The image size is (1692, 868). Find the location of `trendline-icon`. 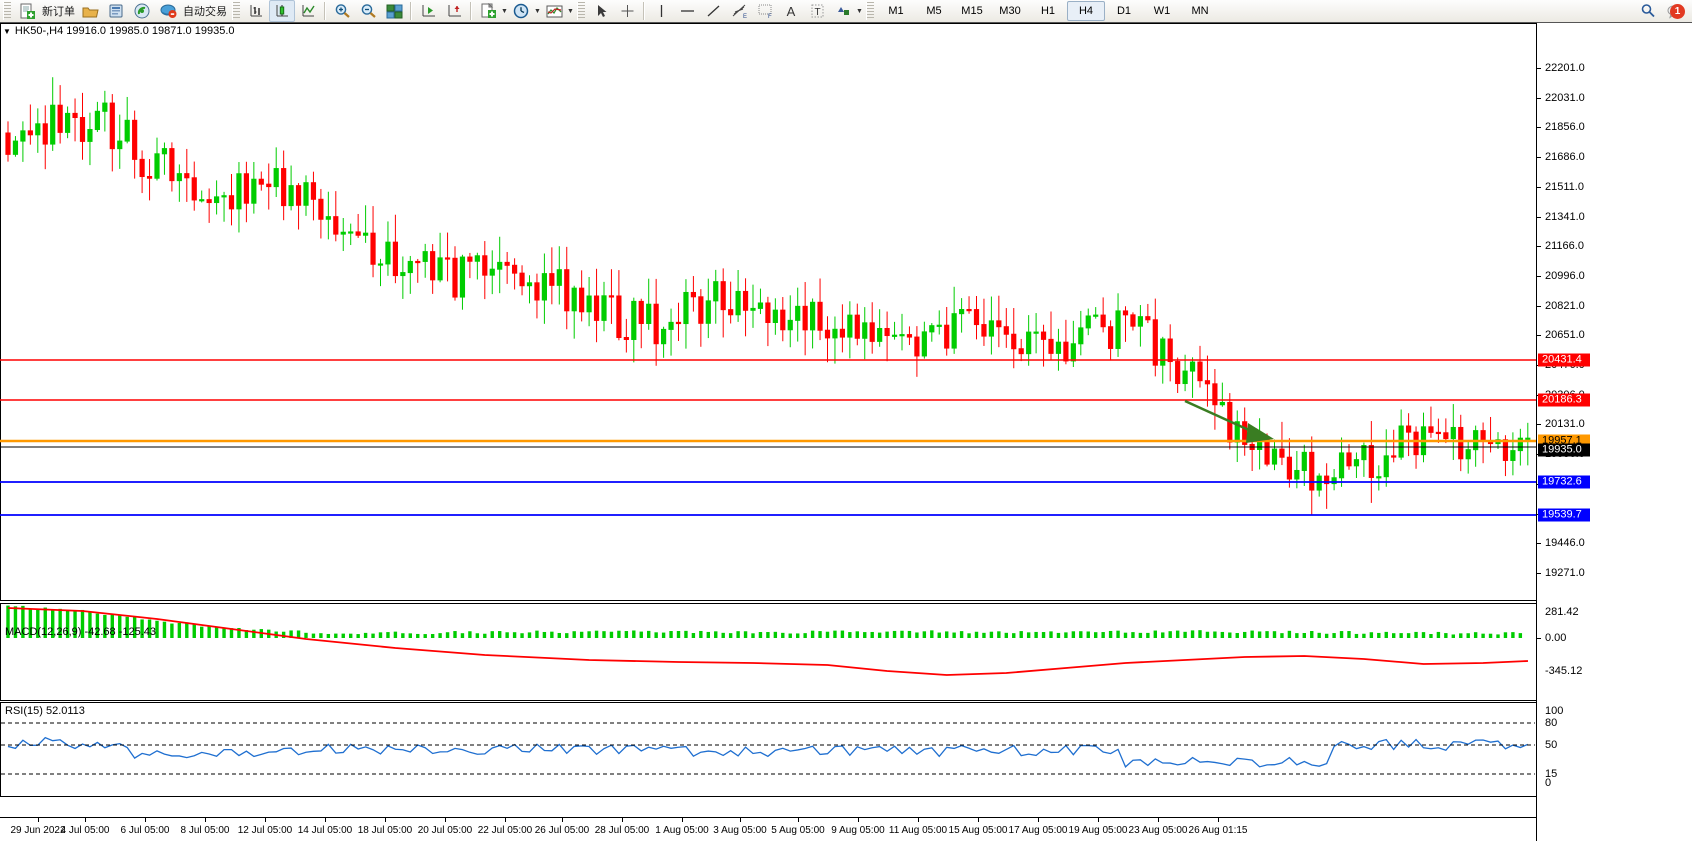

trendline-icon is located at coordinates (713, 11).